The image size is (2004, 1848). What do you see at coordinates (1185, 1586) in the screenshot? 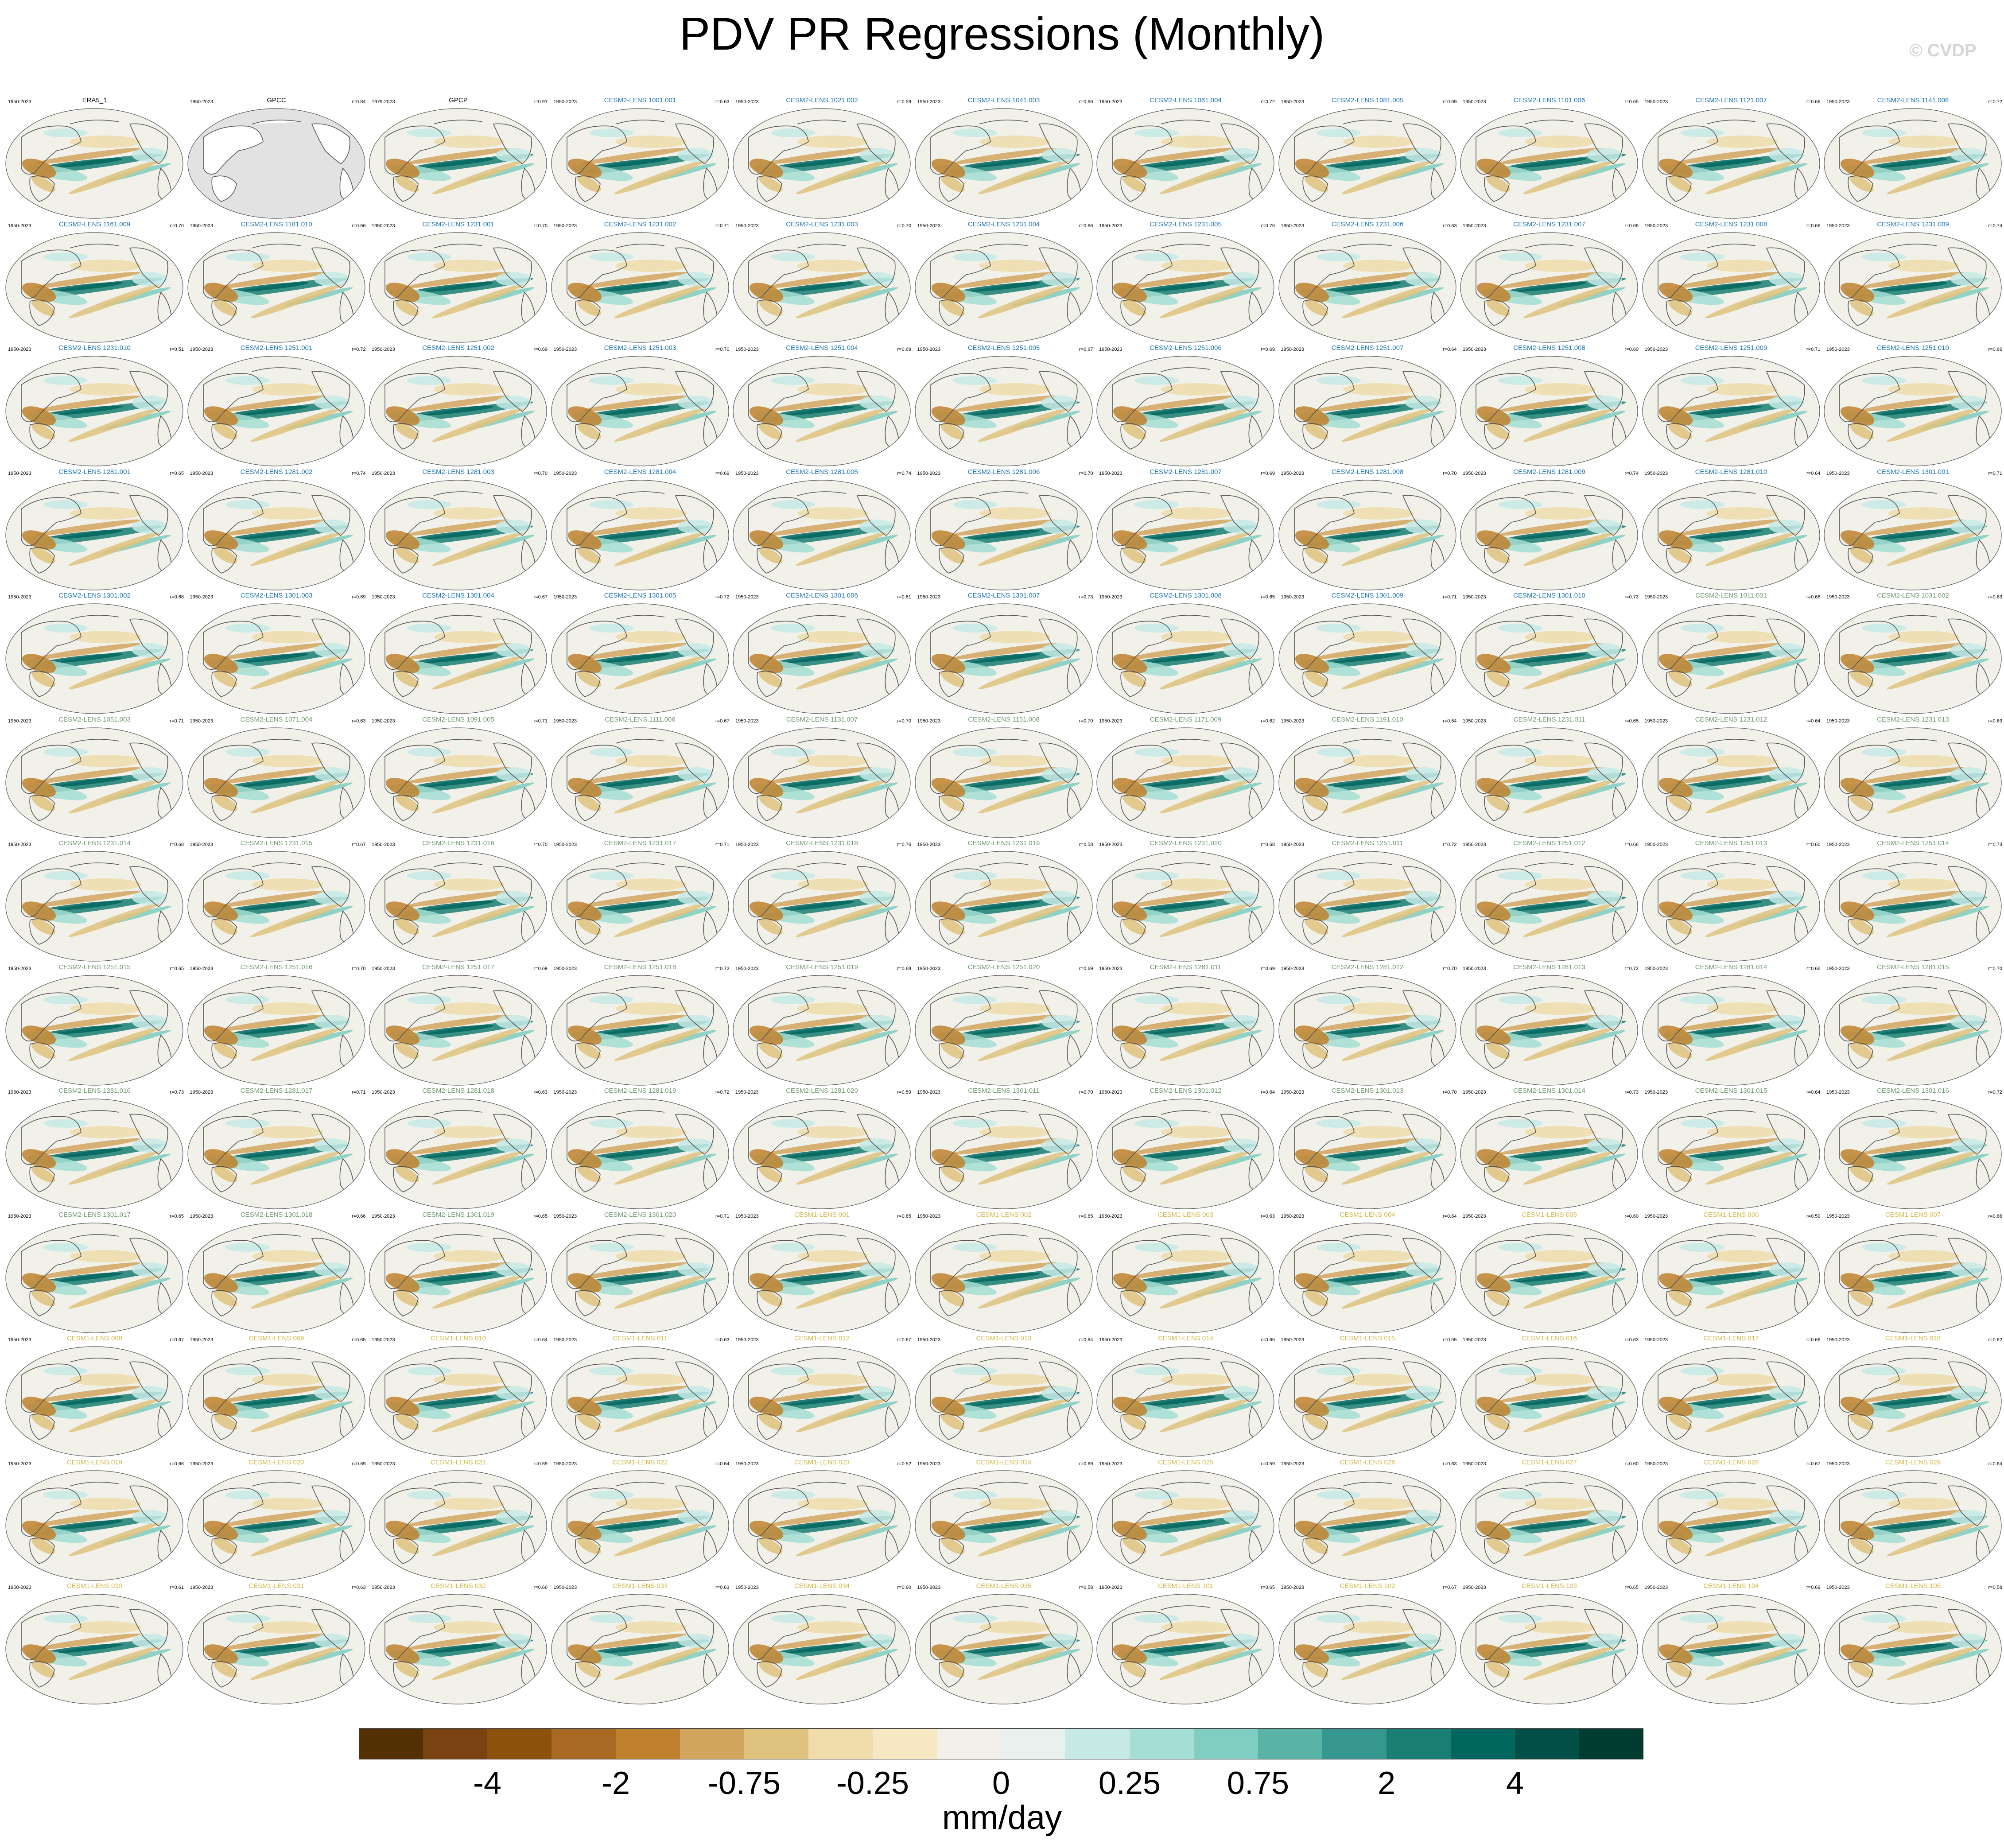
I see `panel-name: CESM1-LENS 101` at bounding box center [1185, 1586].